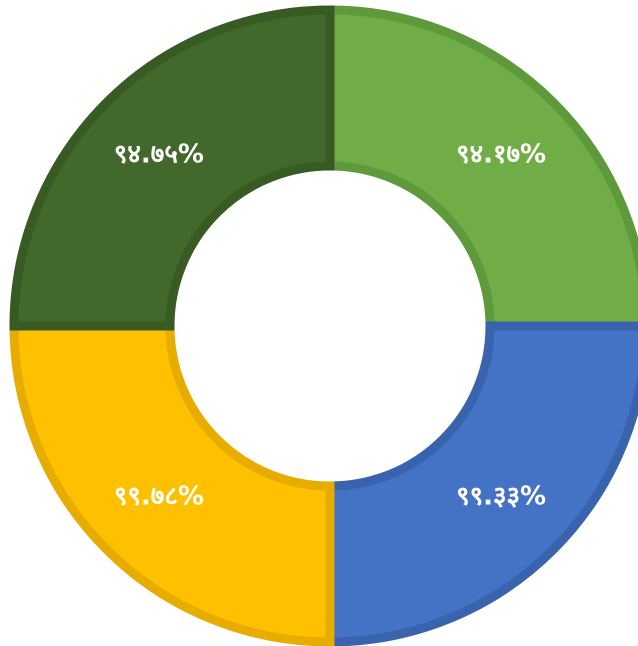 Image resolution: width=638 pixels, height=646 pixels. What do you see at coordinates (501, 497) in the screenshot?
I see `slice-label-2: ९९.३३%` at bounding box center [501, 497].